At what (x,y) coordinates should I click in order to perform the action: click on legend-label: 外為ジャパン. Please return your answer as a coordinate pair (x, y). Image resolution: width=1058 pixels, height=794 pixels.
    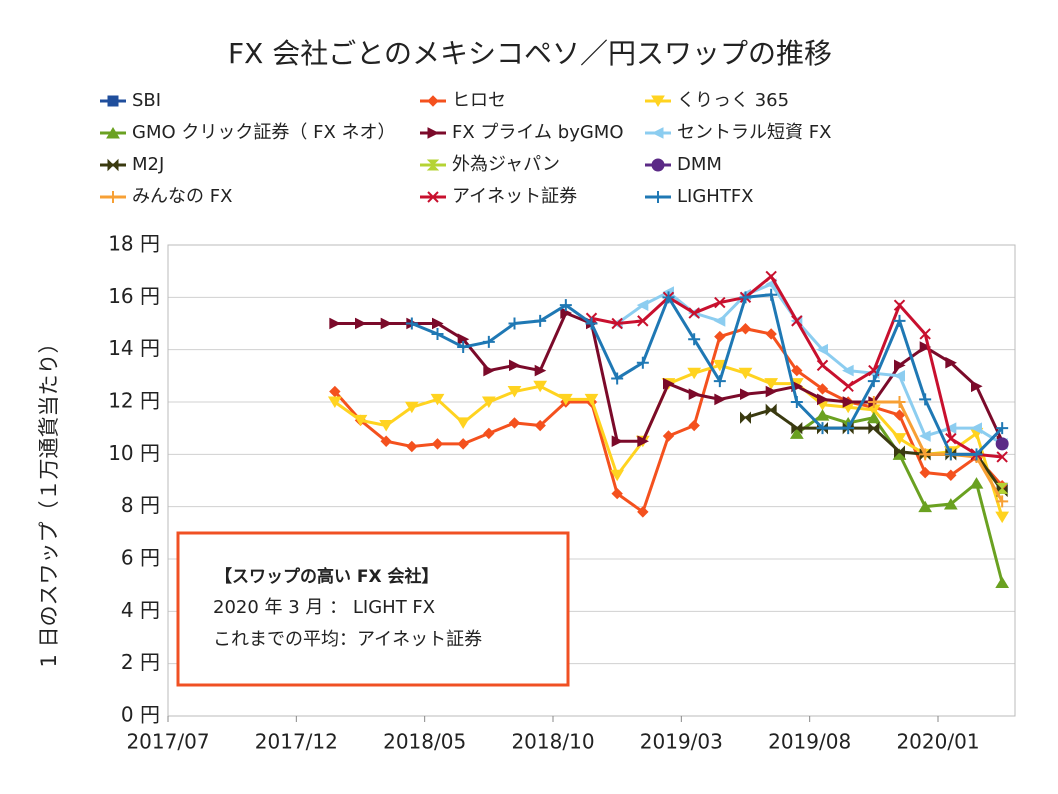
    Looking at the image, I should click on (506, 164).